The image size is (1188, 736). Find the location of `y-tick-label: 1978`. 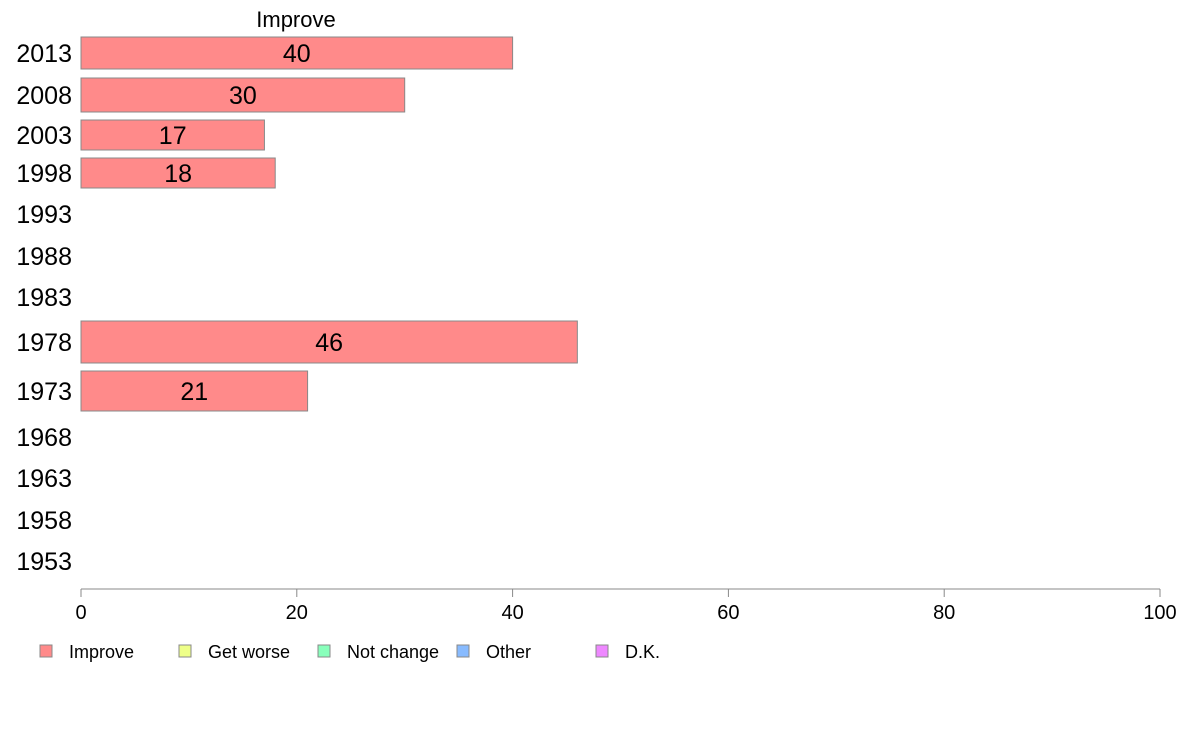

y-tick-label: 1978 is located at coordinates (44, 343).